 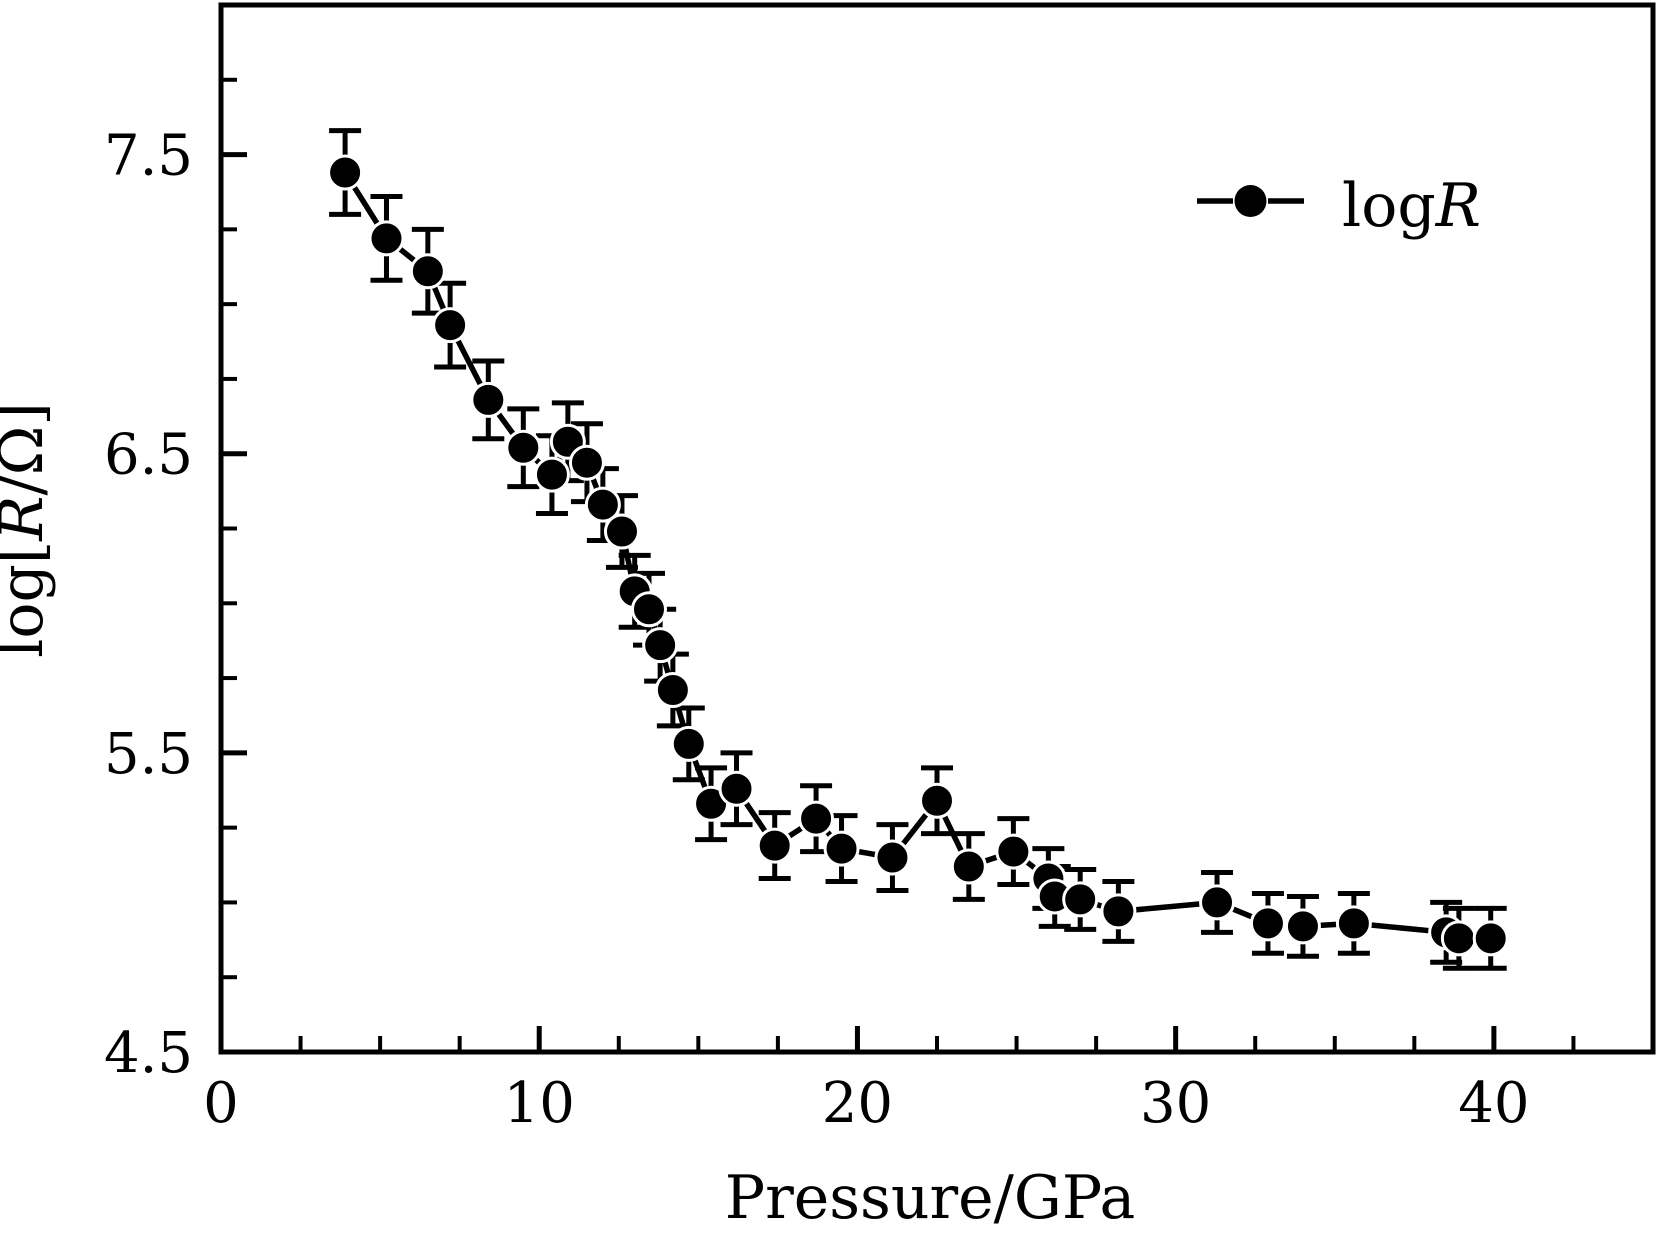 I want to click on legend-label: logR, so click(x=1411, y=206).